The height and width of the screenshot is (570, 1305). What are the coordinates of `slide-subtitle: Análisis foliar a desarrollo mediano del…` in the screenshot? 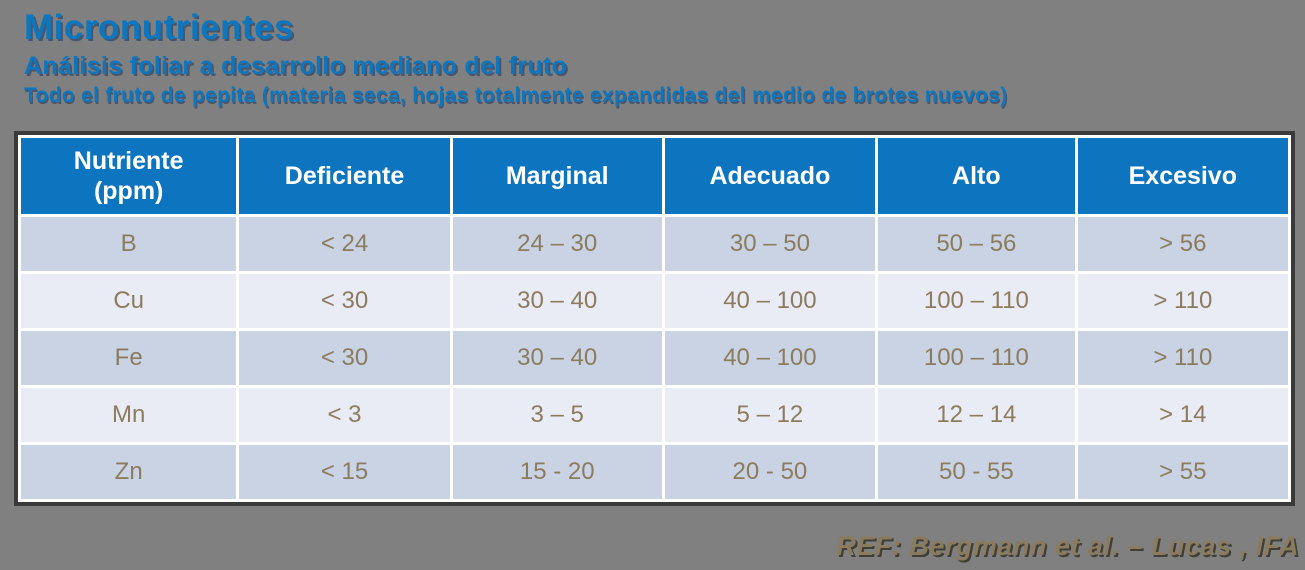 It's located at (296, 65).